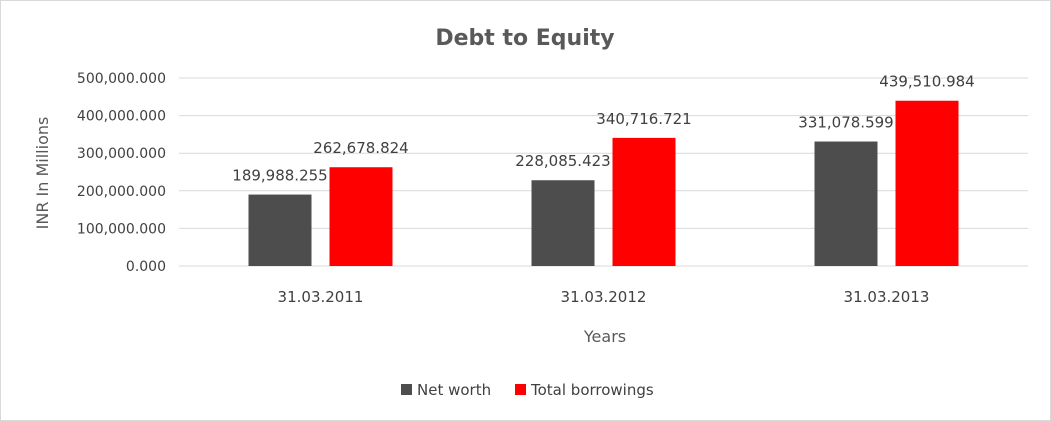 The width and height of the screenshot is (1051, 421). What do you see at coordinates (562, 161) in the screenshot?
I see `data-label: 228,085.423` at bounding box center [562, 161].